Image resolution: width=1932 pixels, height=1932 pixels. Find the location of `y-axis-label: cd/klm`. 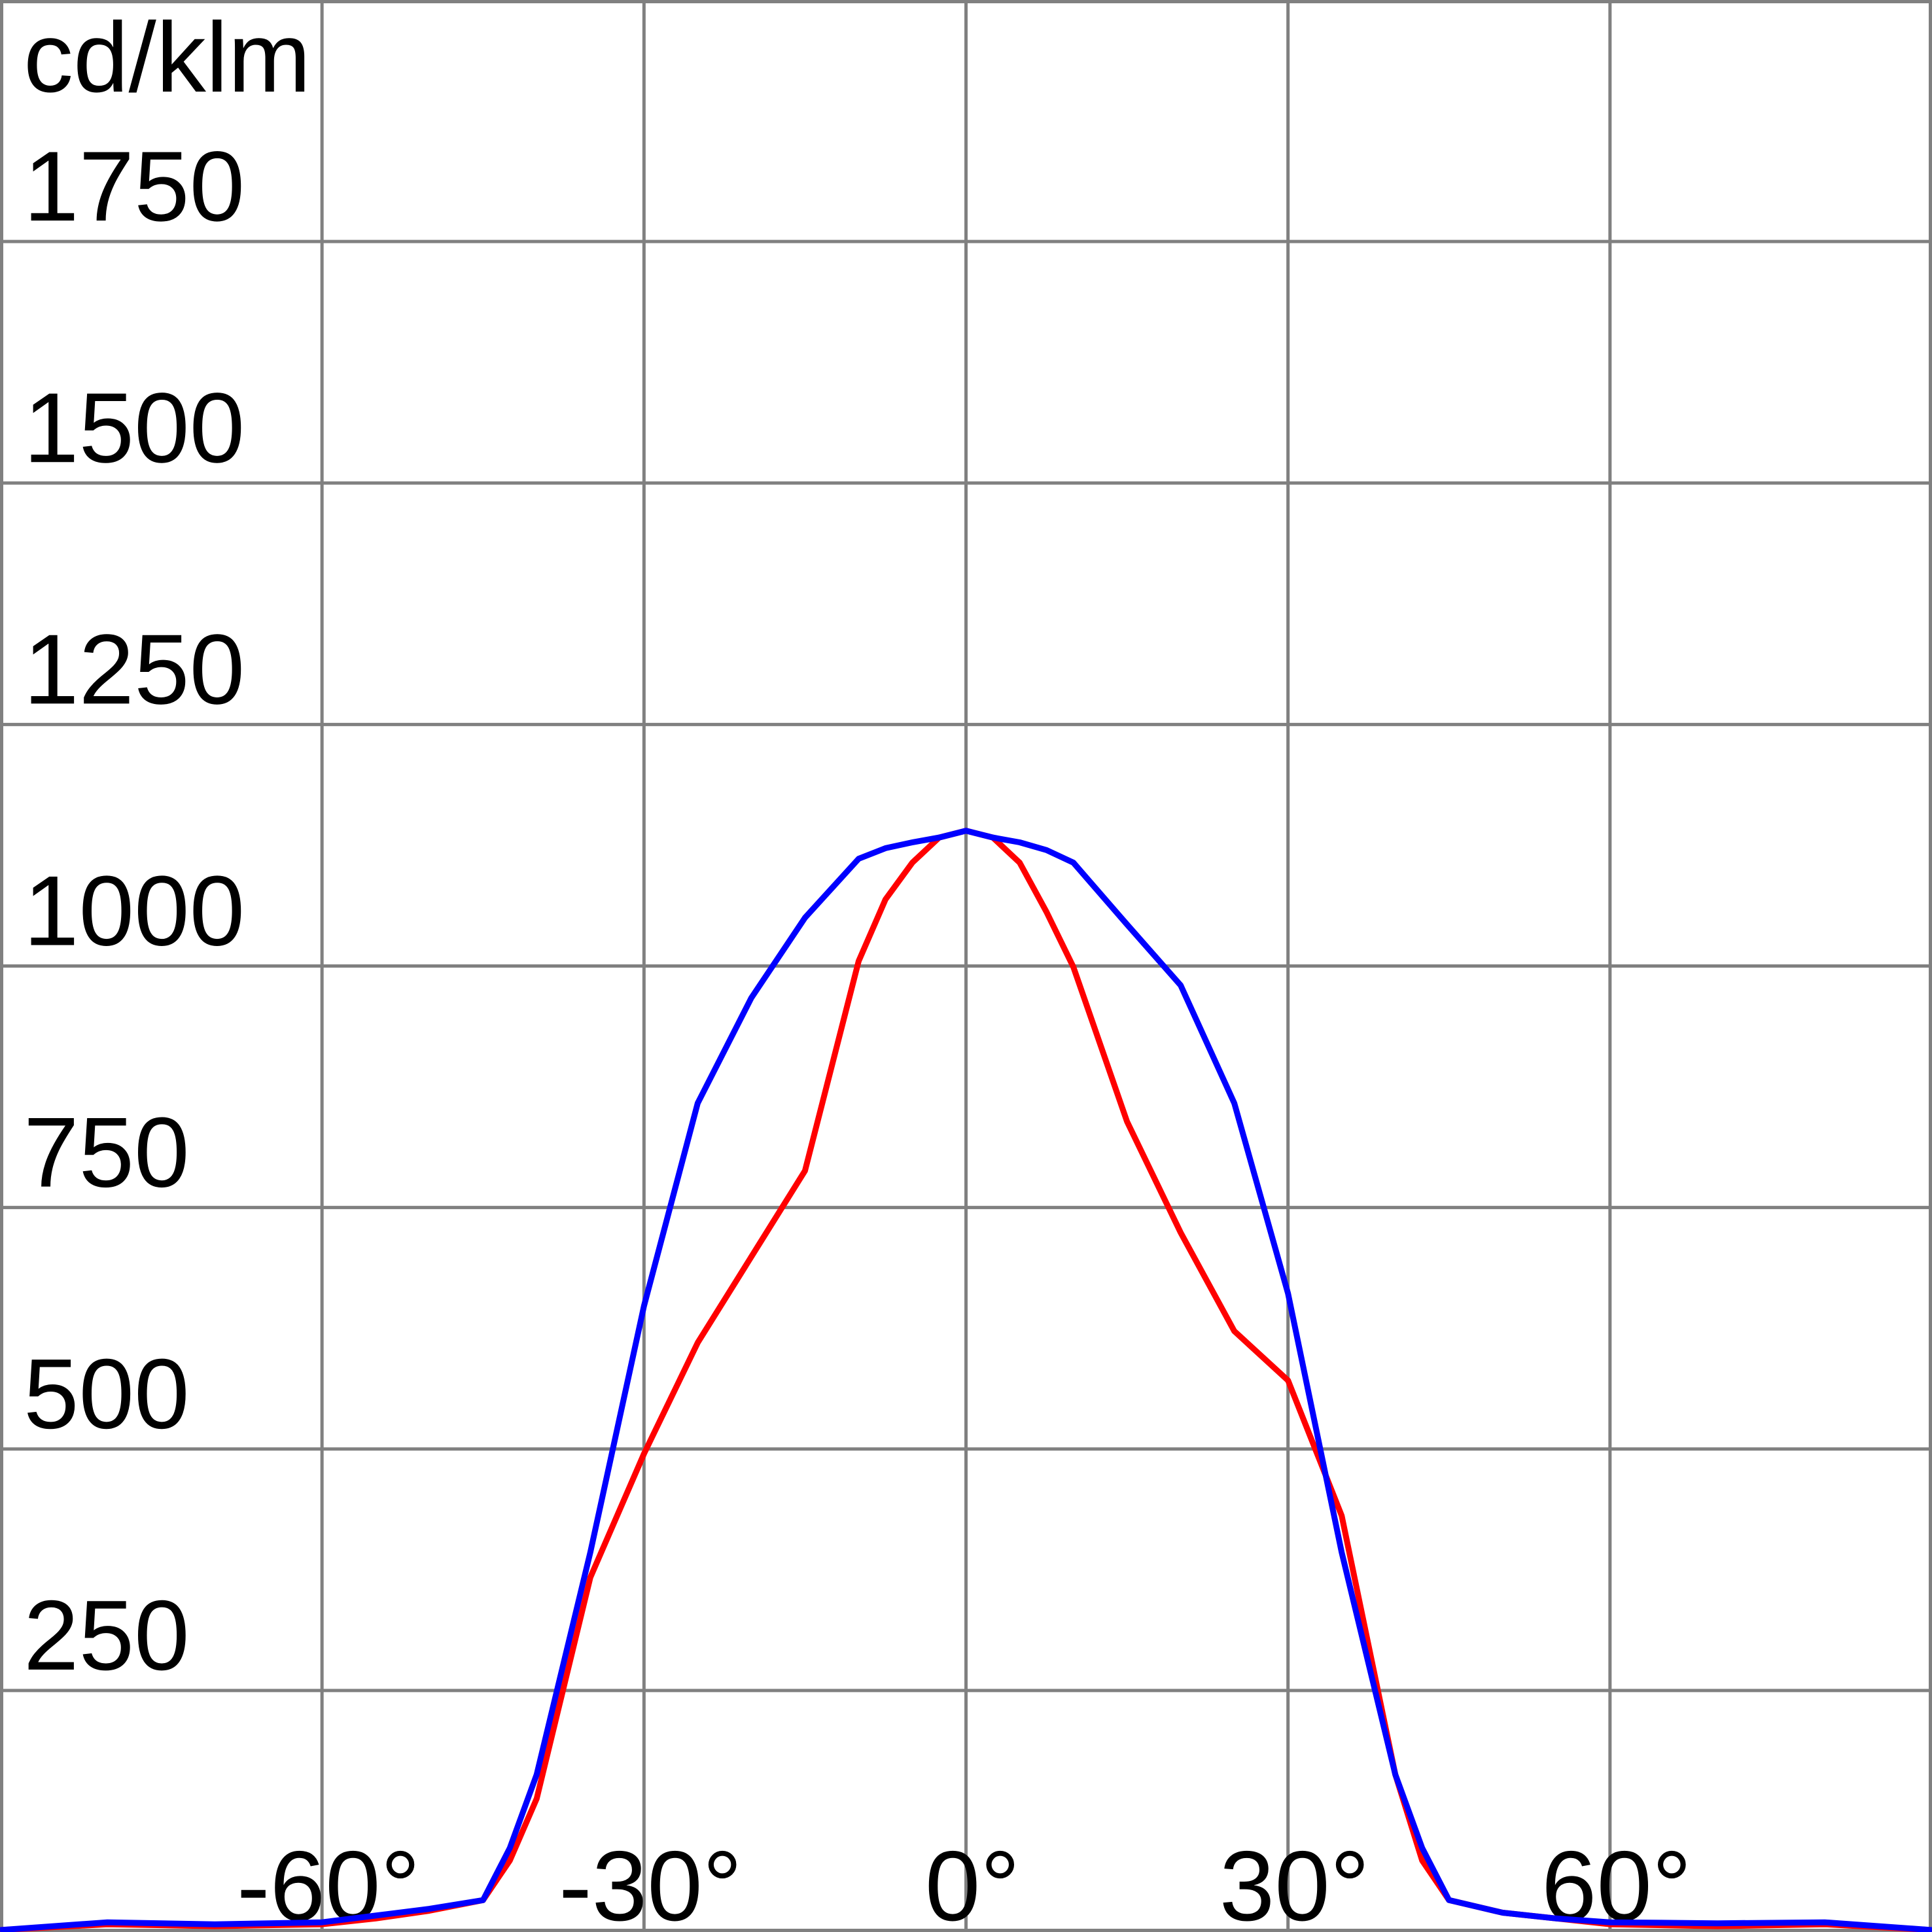

y-axis-label: cd/klm is located at coordinates (167, 57).